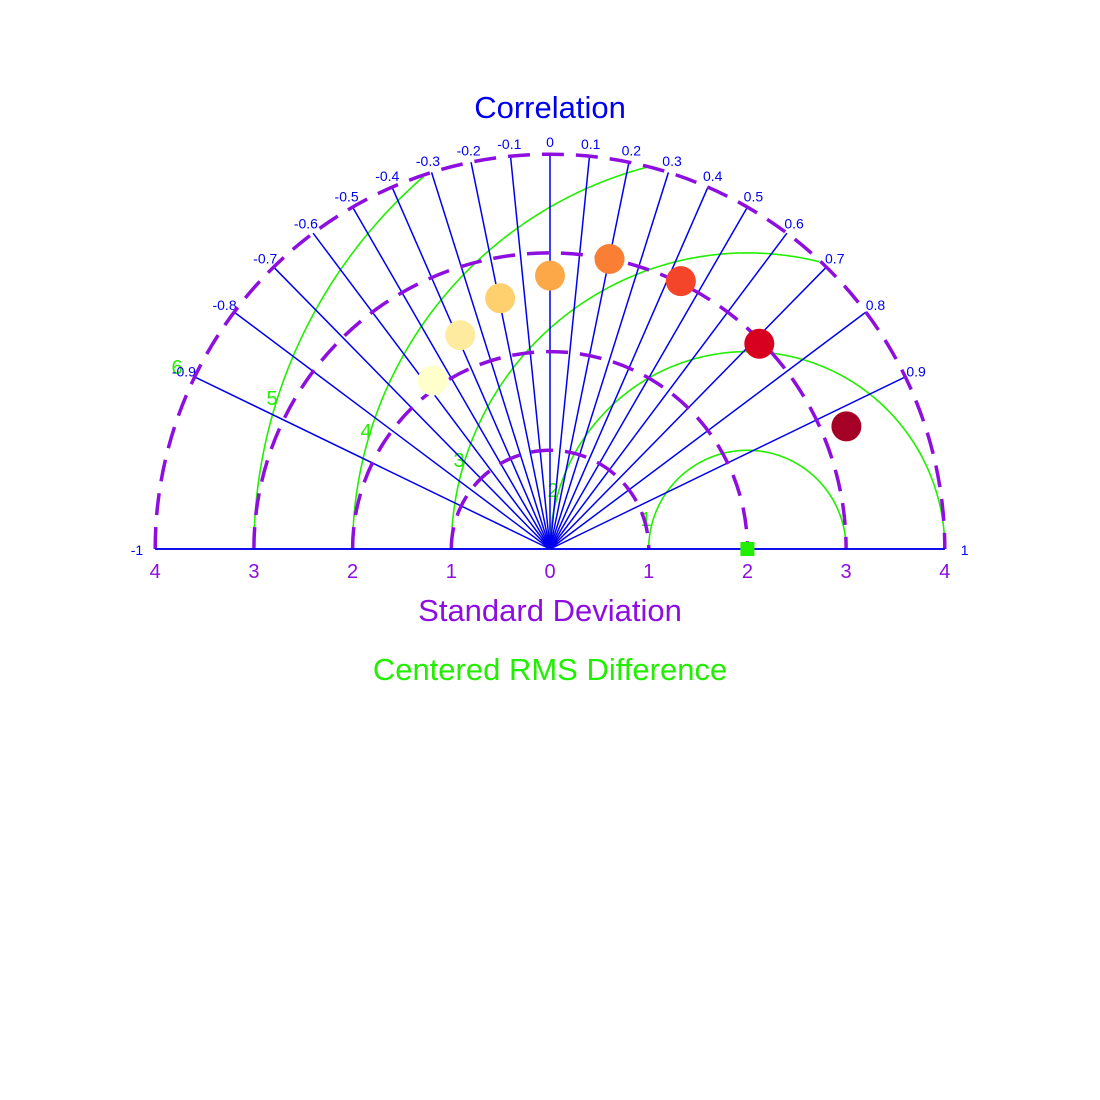 The width and height of the screenshot is (1100, 1100). I want to click on data-points, so click(639, 399).